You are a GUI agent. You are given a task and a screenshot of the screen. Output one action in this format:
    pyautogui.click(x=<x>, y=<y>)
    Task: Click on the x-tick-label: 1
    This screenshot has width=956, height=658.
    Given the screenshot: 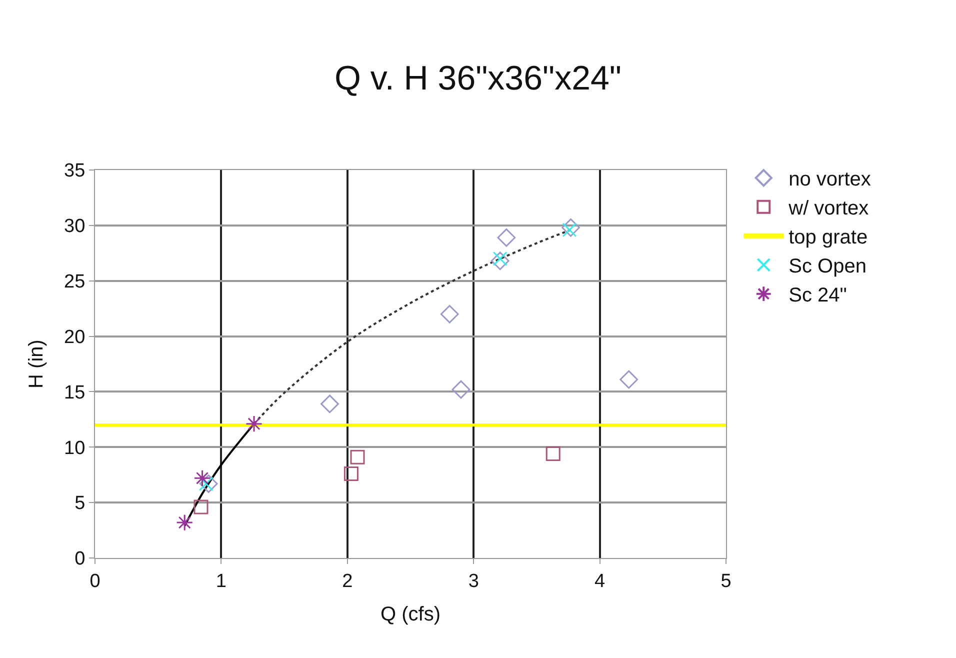 What is the action you would take?
    pyautogui.click(x=221, y=581)
    